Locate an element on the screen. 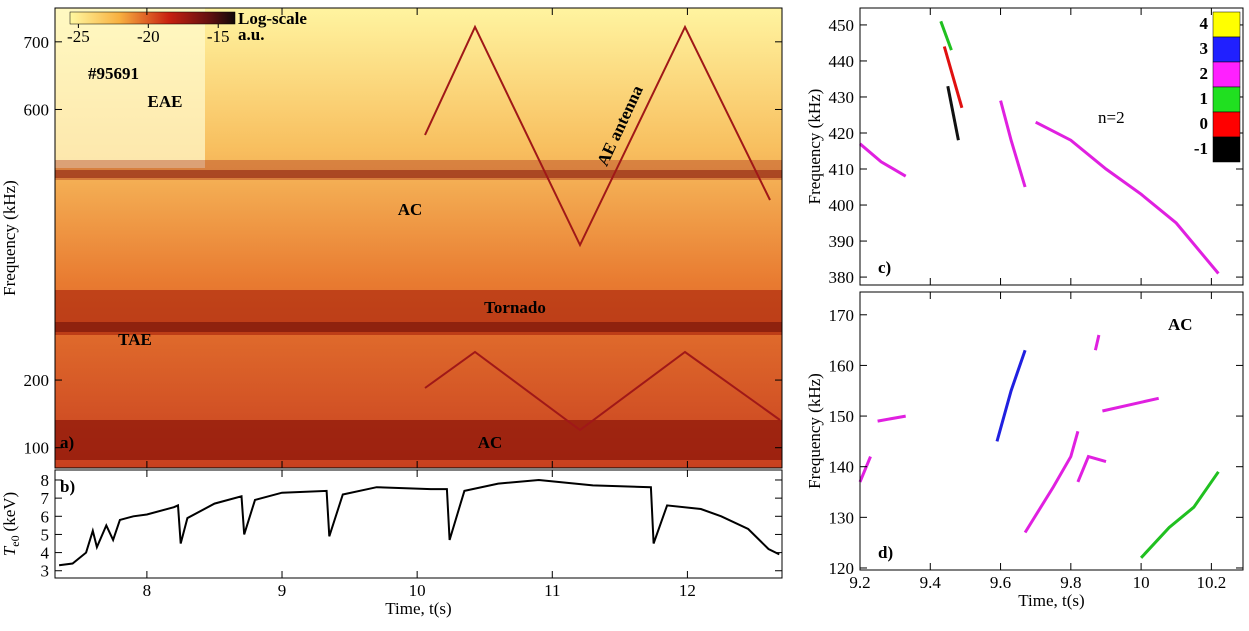  y-tick-label: 380 is located at coordinates (842, 277).